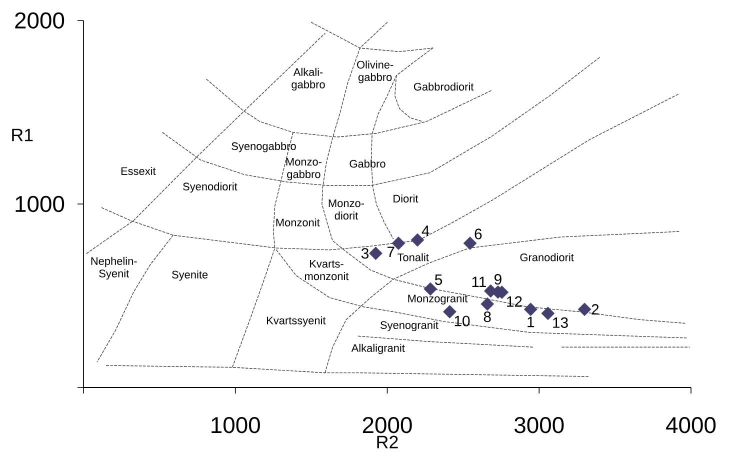 The image size is (736, 462). Describe the element at coordinates (487, 317) in the screenshot. I see `annotation: 8` at that location.